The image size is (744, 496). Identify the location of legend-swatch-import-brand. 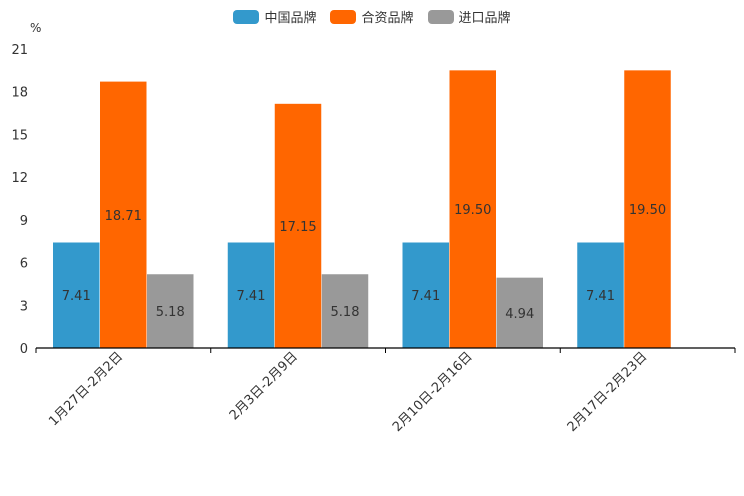
(440, 16).